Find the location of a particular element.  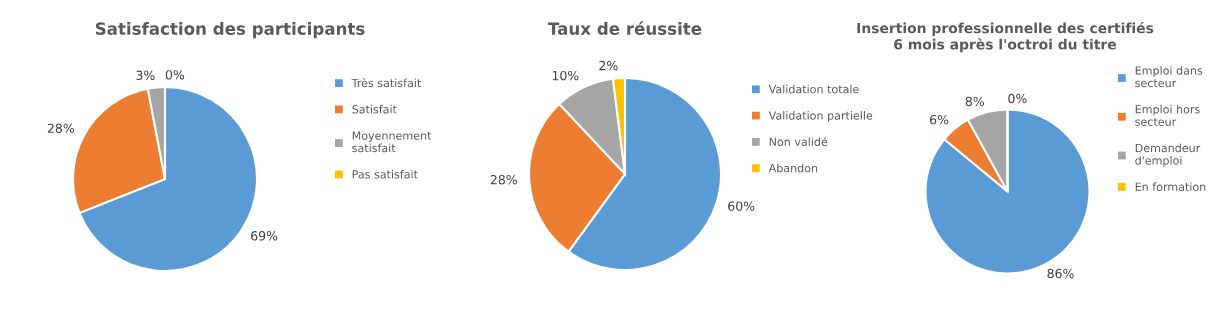

chart-title: Insertion professionnelle des certifiés 6 mois après l'octroi du titre is located at coordinates (1005, 37).